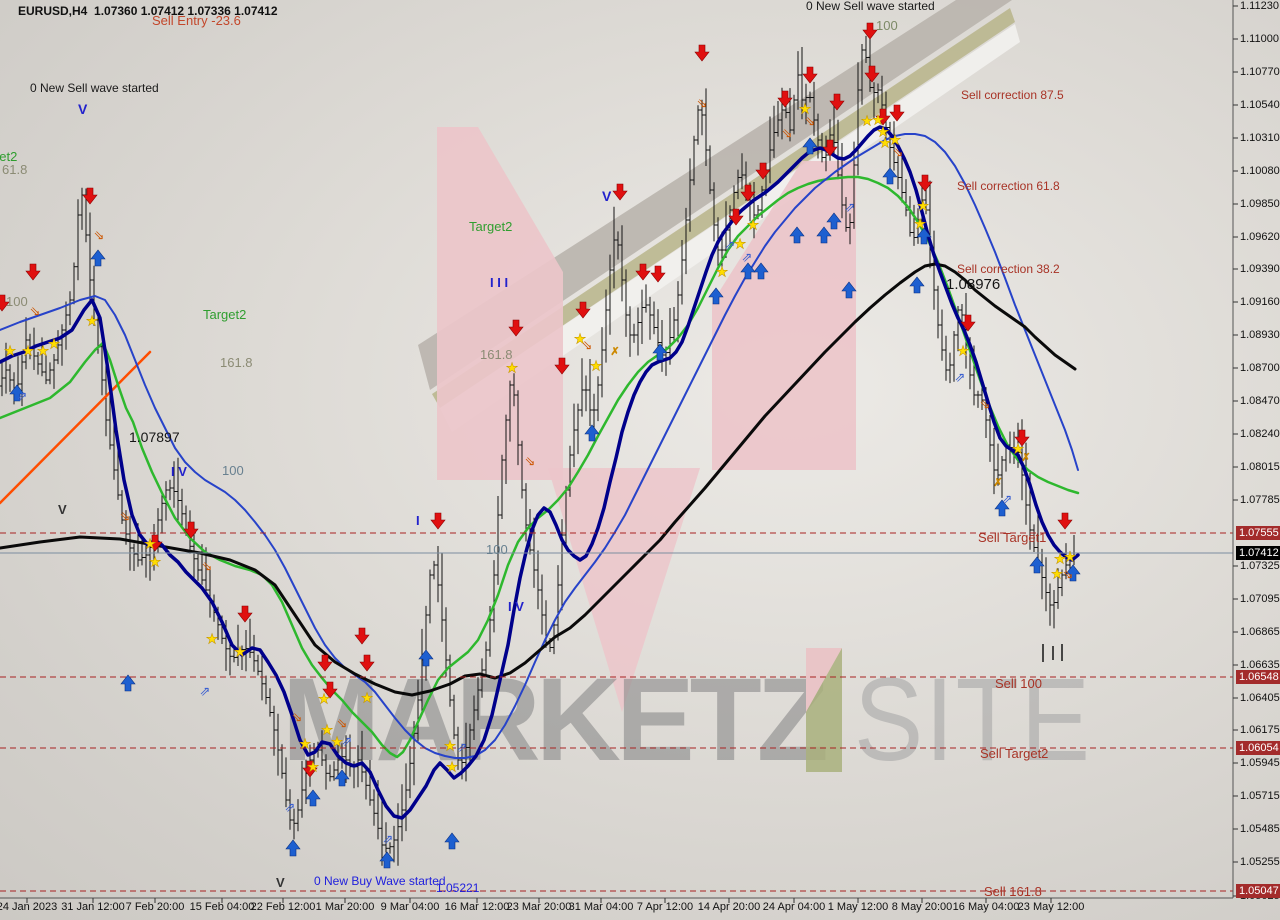  Describe the element at coordinates (665, 907) in the screenshot. I see `date-axis-label: 7 Apr 12:00` at that location.